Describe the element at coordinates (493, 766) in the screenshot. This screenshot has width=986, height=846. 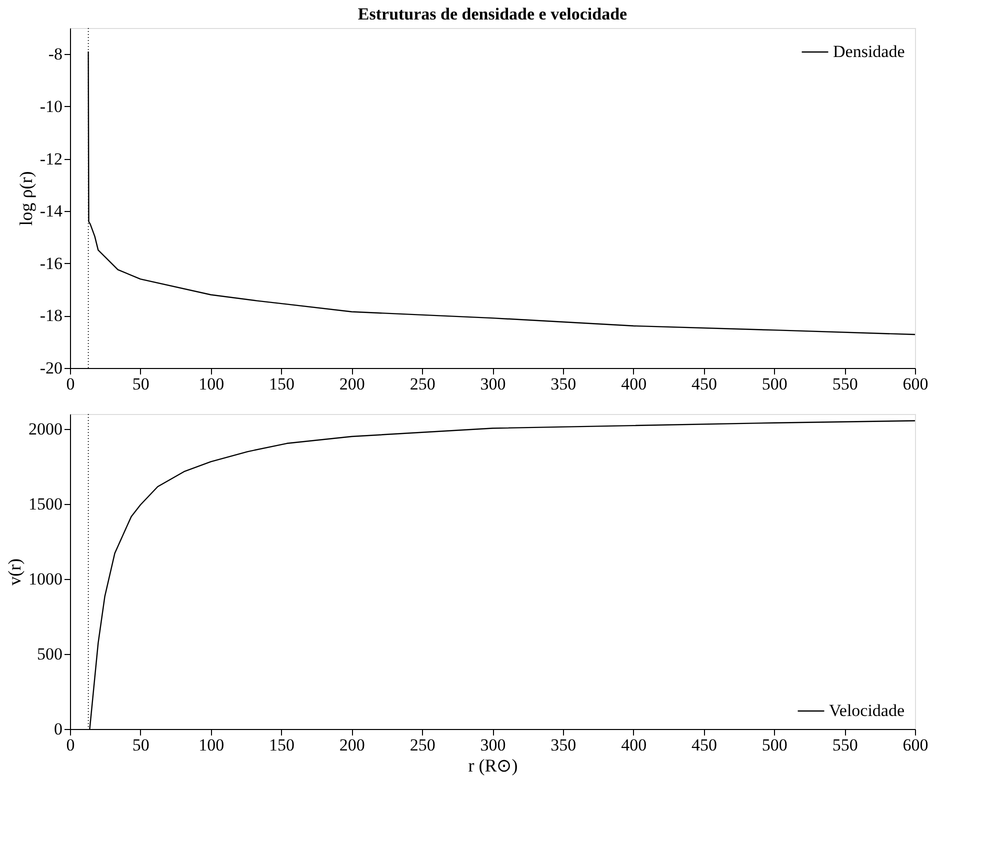
I see `x-axis-title: r (R⊙)` at that location.